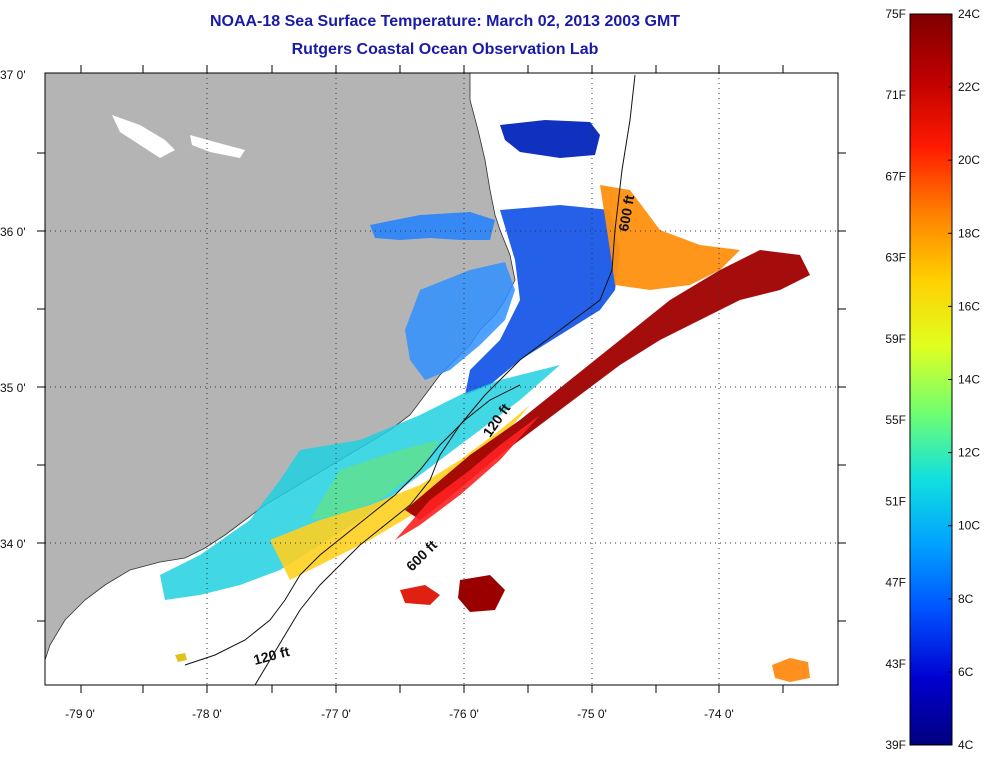 The width and height of the screenshot is (984, 761). I want to click on sst-small-patch-se, so click(791, 670).